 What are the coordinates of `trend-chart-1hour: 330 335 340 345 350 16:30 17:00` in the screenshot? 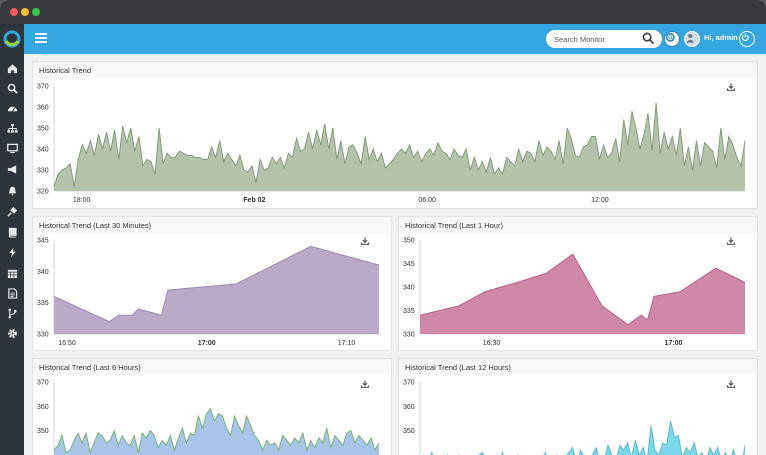 It's located at (574, 292).